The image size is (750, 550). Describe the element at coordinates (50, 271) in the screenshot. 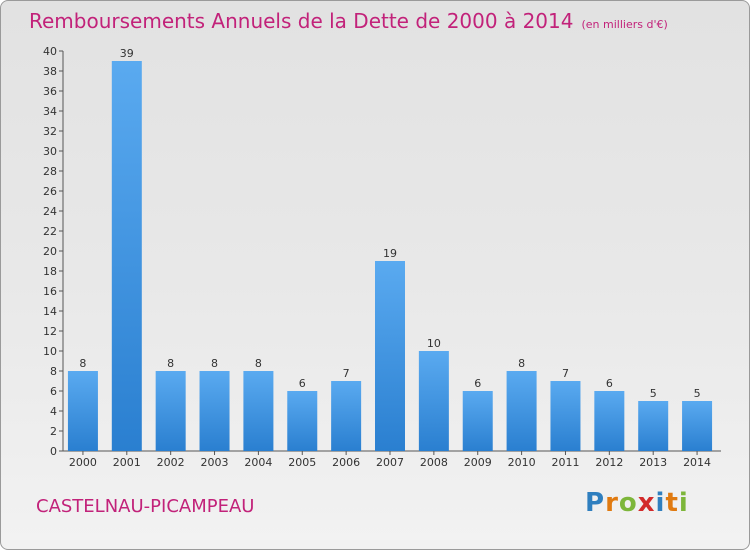

I see `y-tick-label: 18` at that location.